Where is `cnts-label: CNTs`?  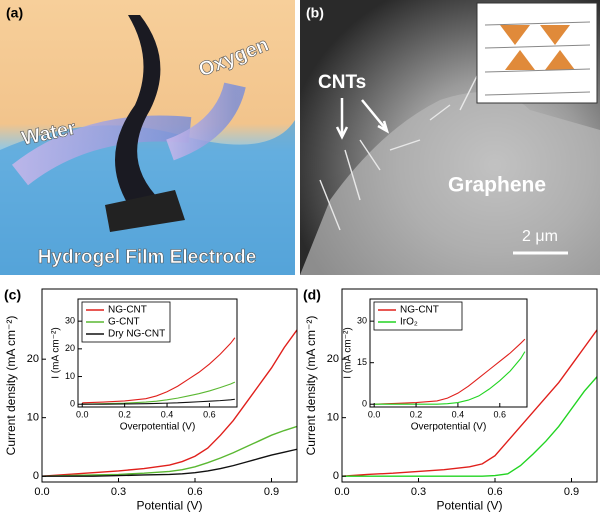 cnts-label: CNTs is located at coordinates (342, 82).